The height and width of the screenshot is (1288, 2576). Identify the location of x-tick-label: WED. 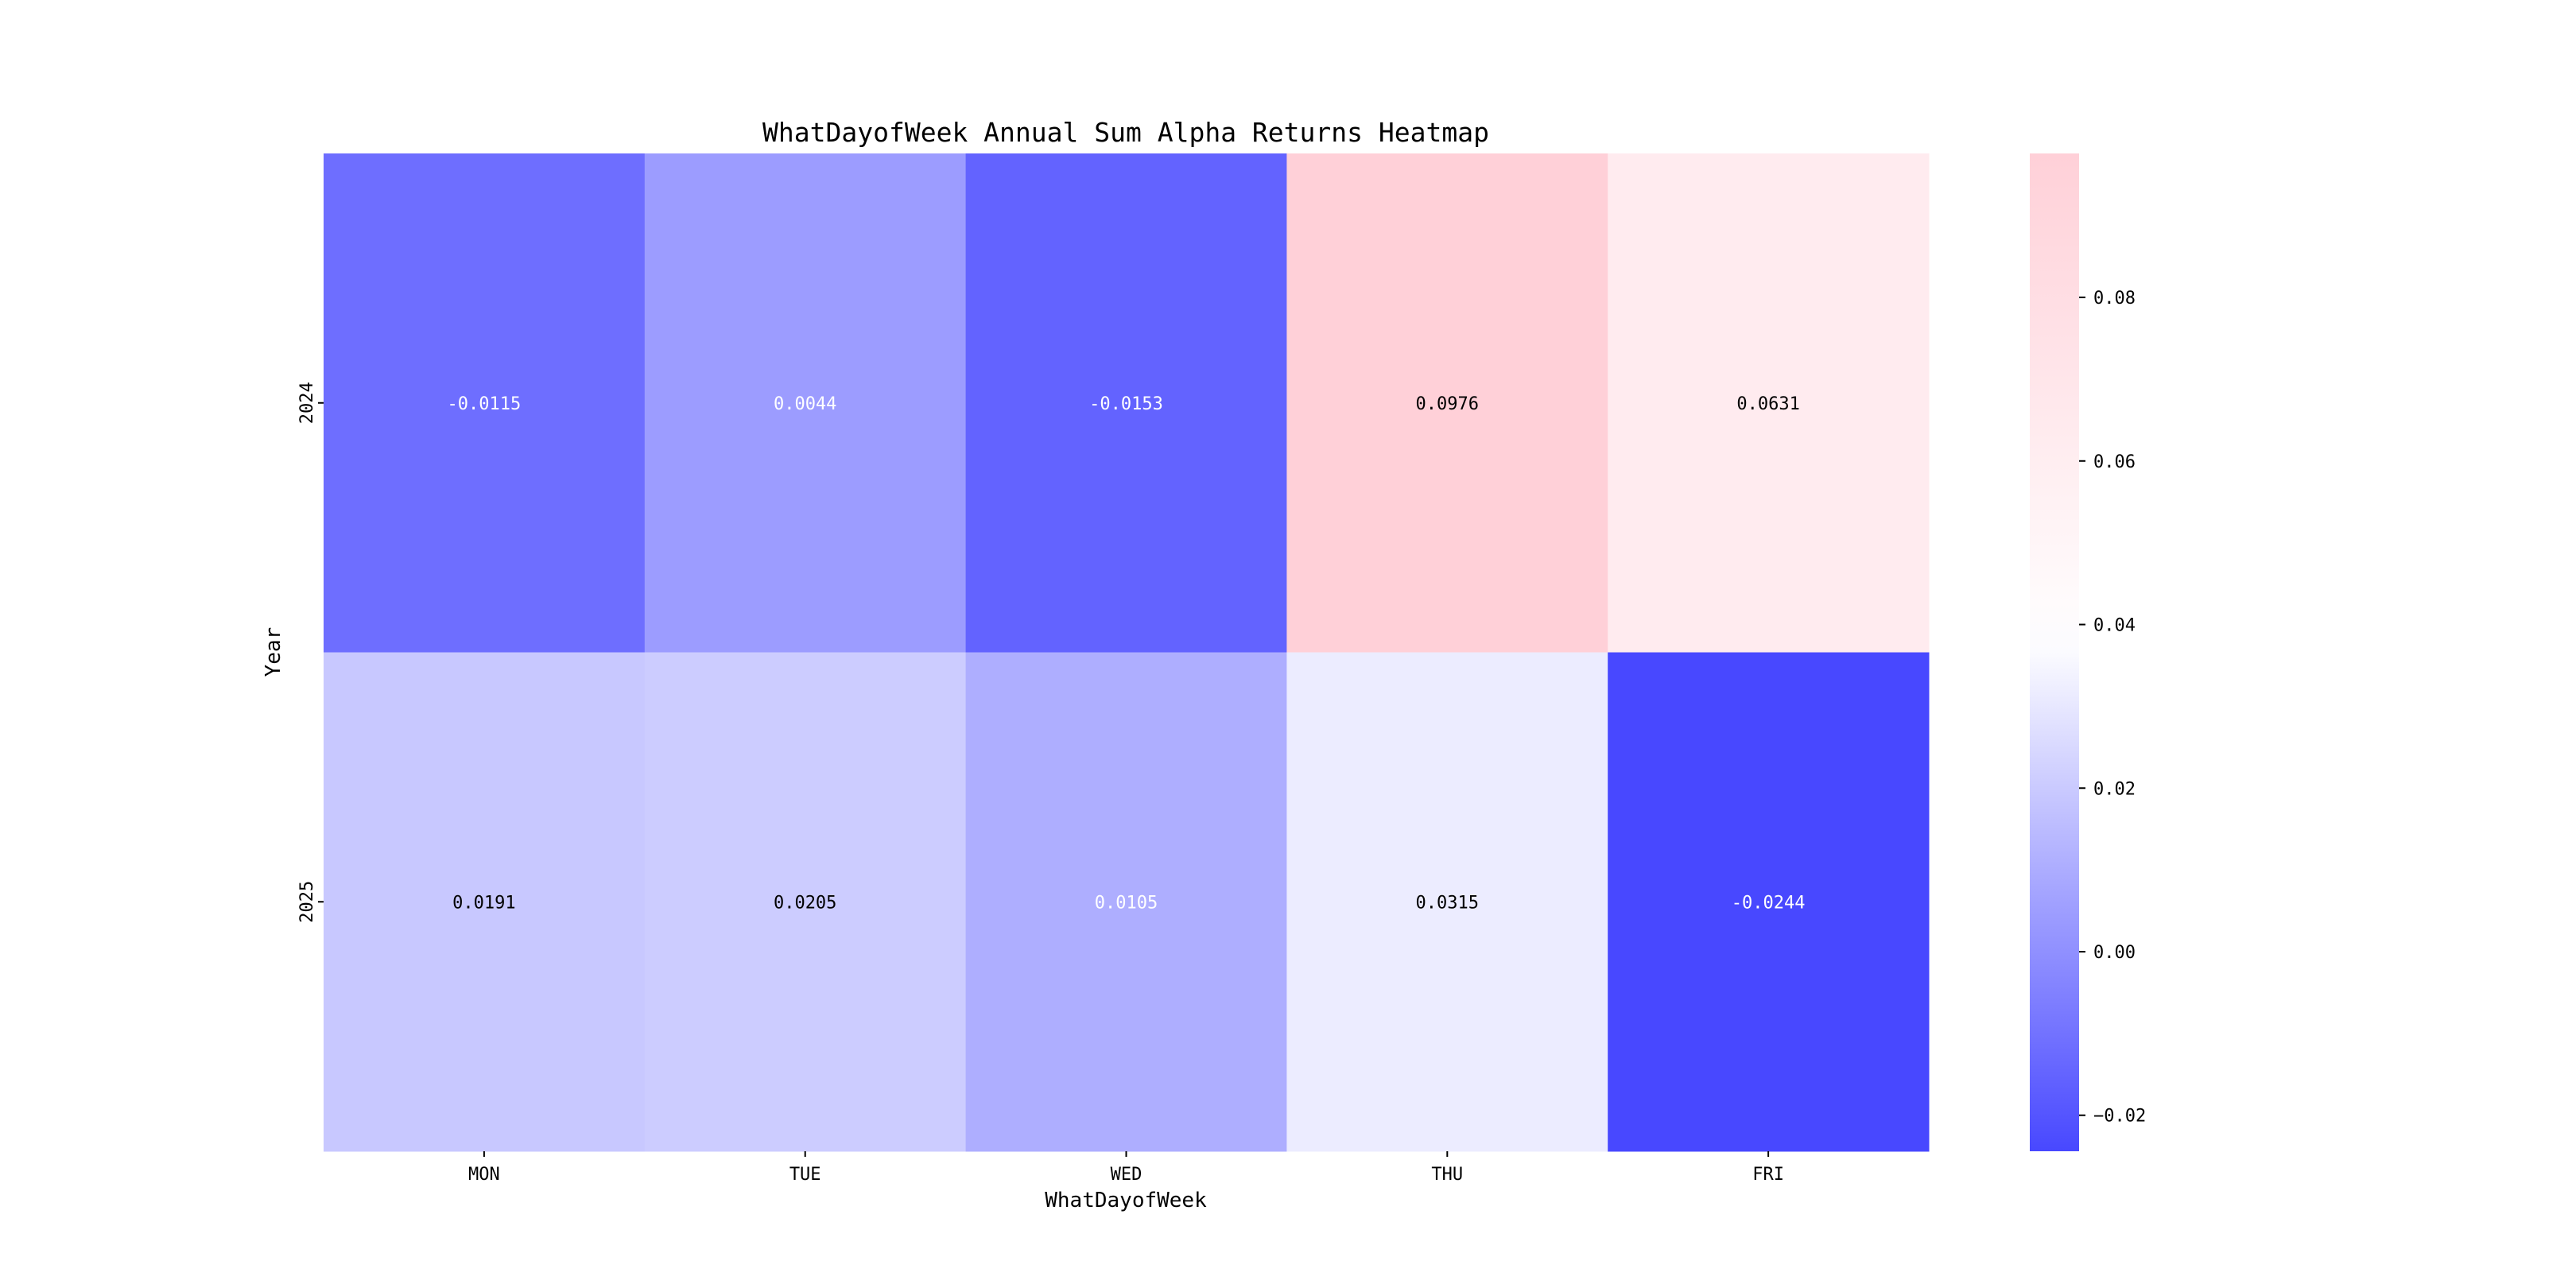
(1127, 1175).